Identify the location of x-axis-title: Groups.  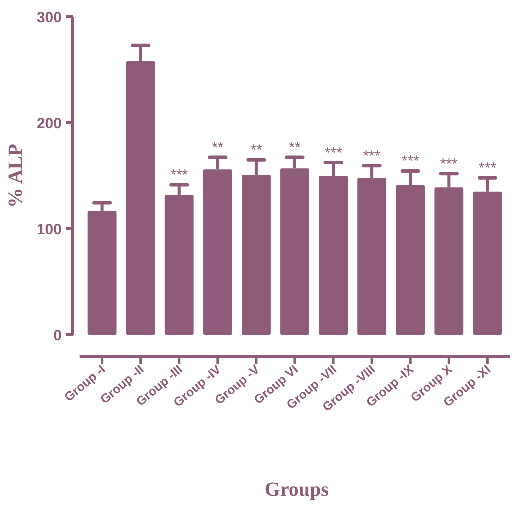
(297, 490).